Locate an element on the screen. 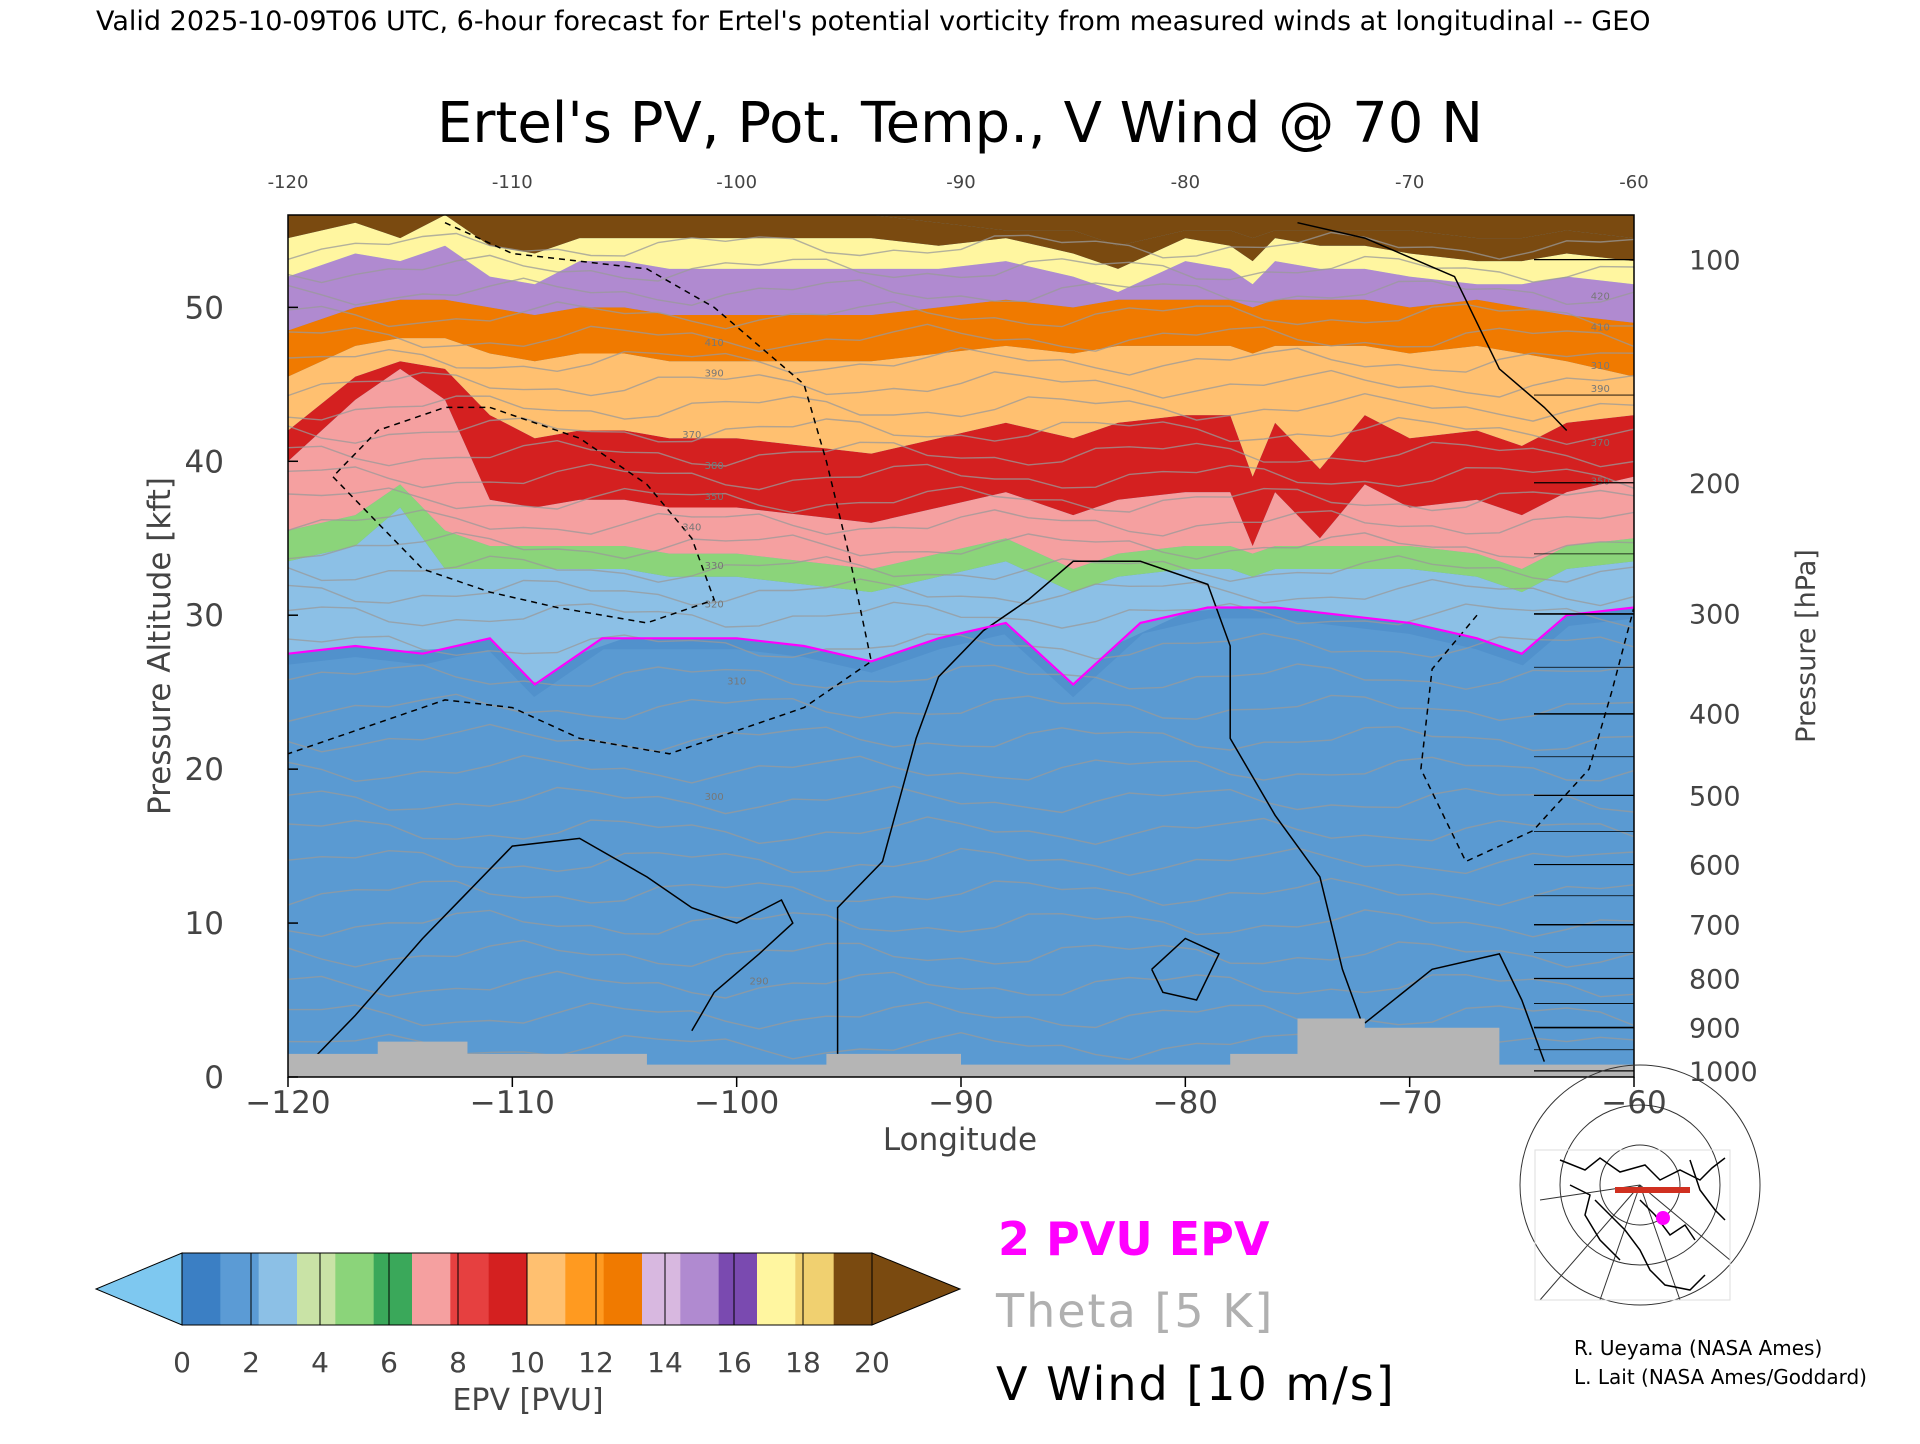 The width and height of the screenshot is (1920, 1444). colorbar-tick-label: 10 is located at coordinates (527, 1362).